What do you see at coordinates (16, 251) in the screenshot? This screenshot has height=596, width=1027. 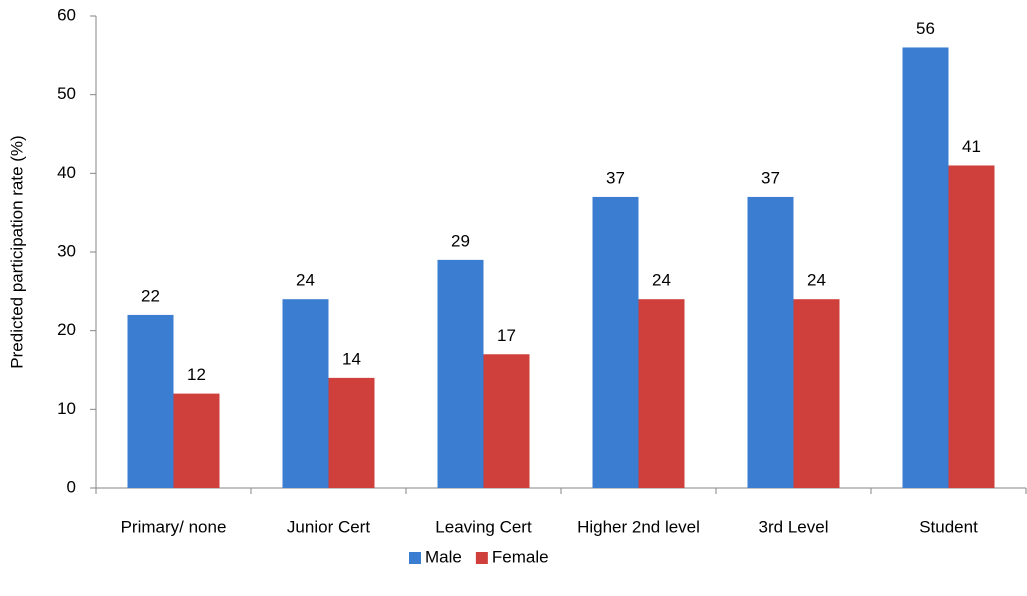 I see `y-axis-label: Predicted participation rate (%)` at bounding box center [16, 251].